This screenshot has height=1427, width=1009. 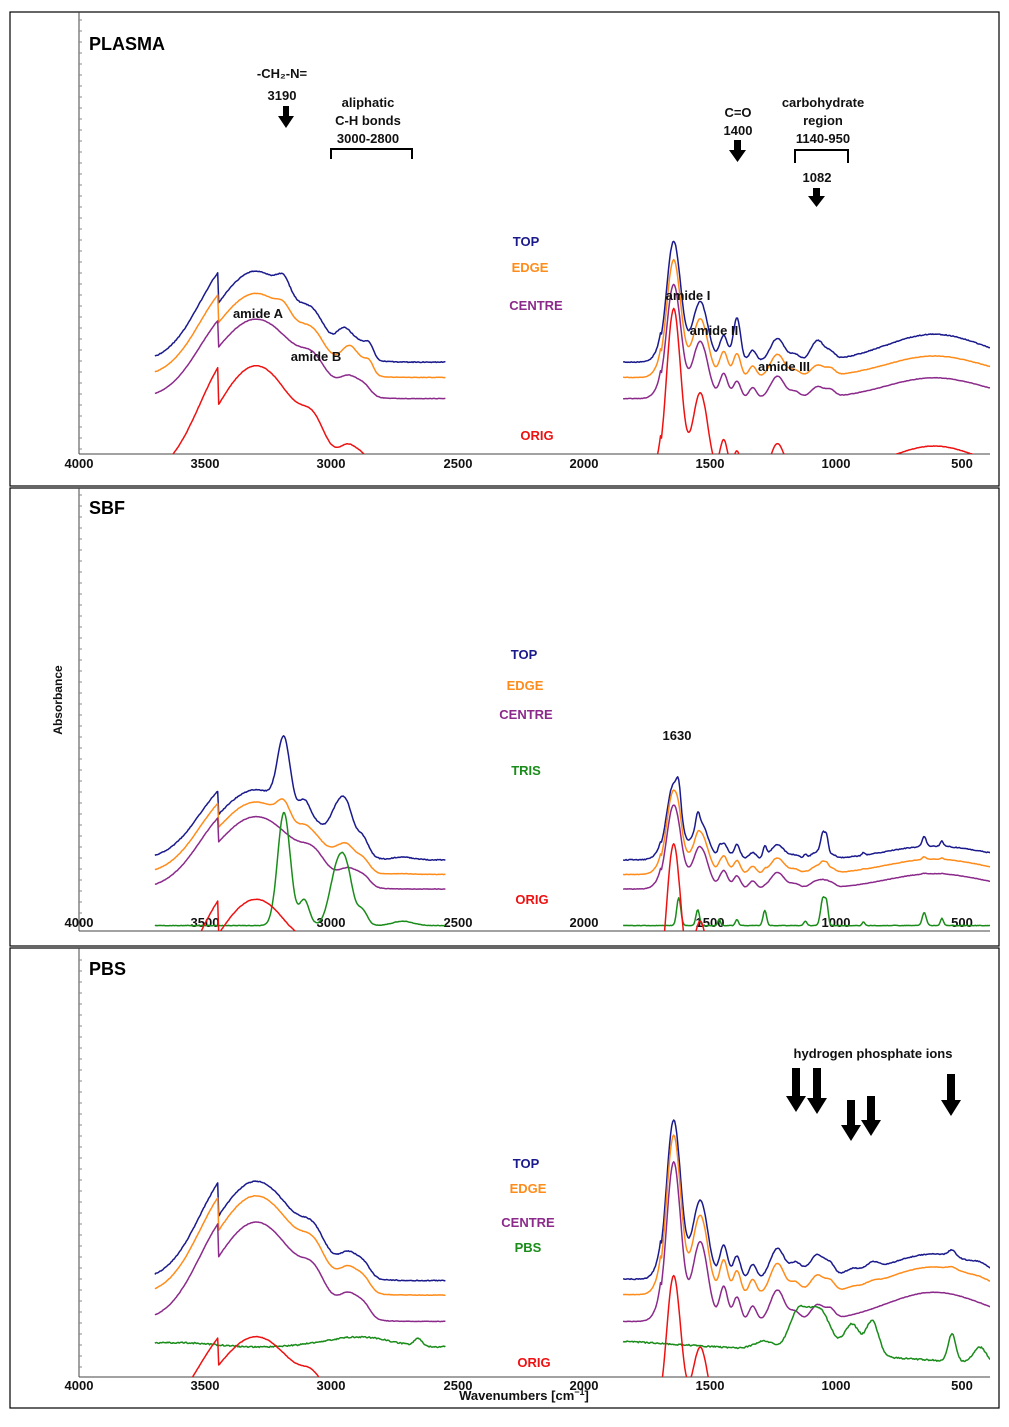 What do you see at coordinates (458, 922) in the screenshot?
I see `xtick-sbf-2500: 2500` at bounding box center [458, 922].